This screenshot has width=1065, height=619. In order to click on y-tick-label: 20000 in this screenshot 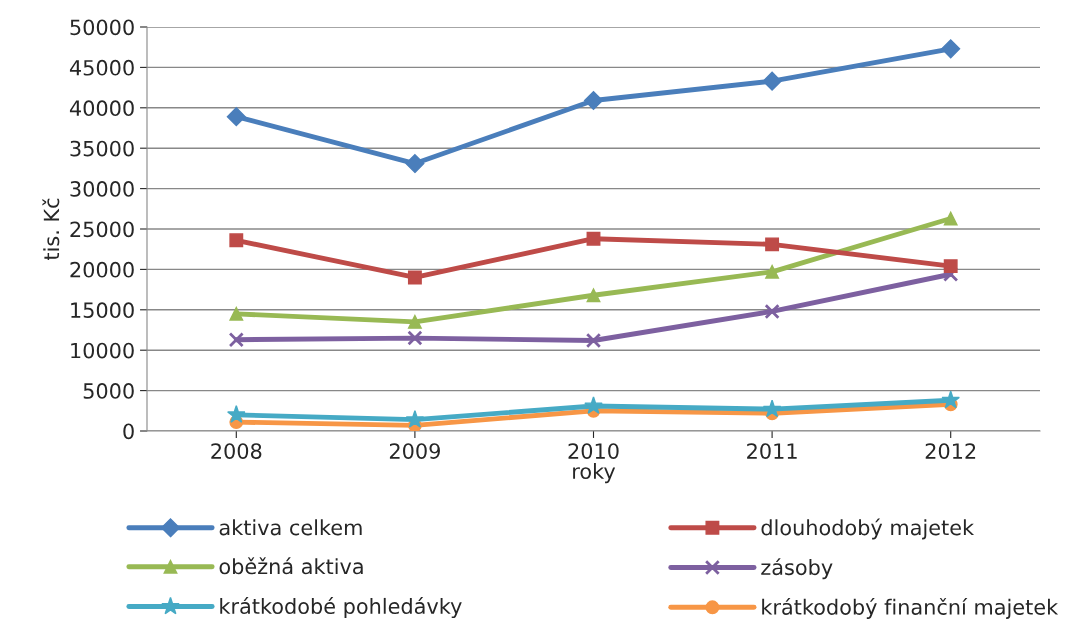, I will do `click(102, 269)`.